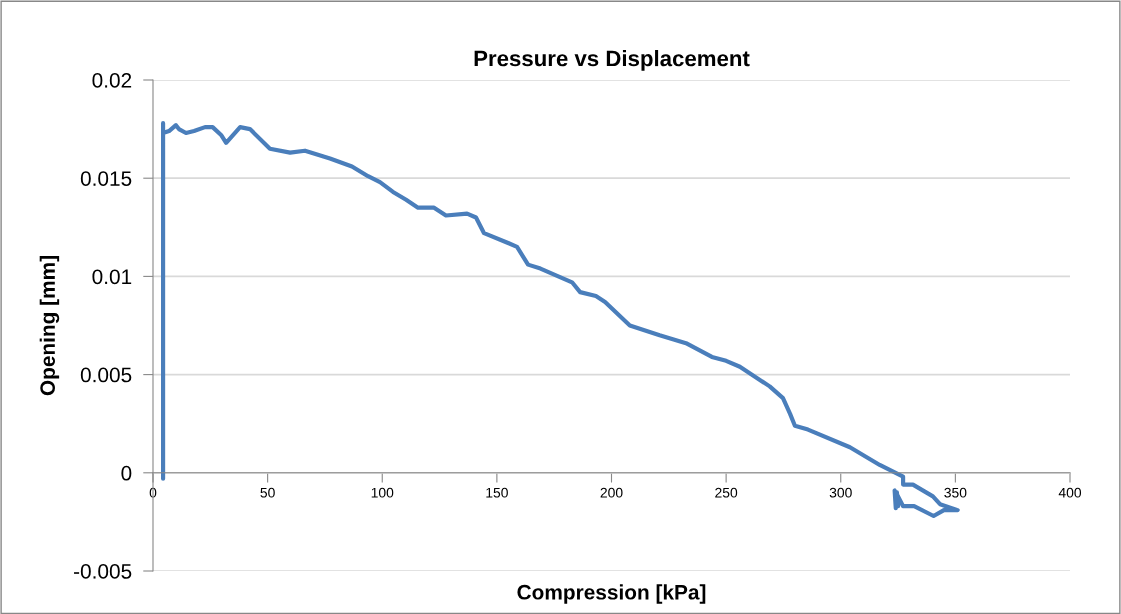  I want to click on y-tick-label: 0.005, so click(106, 375).